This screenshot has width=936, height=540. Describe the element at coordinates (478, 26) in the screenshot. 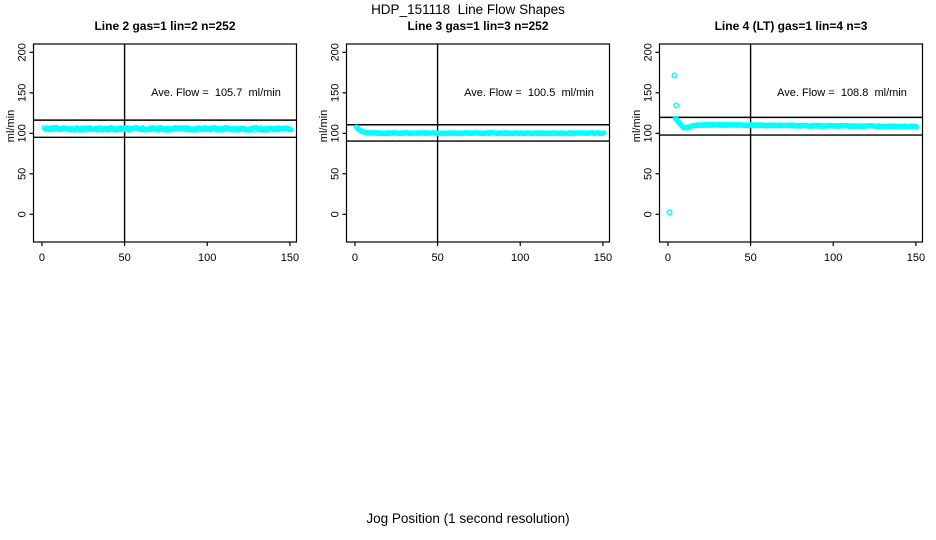

I see `panel-title: Line 3 gas=1 lin=3 n=252` at that location.